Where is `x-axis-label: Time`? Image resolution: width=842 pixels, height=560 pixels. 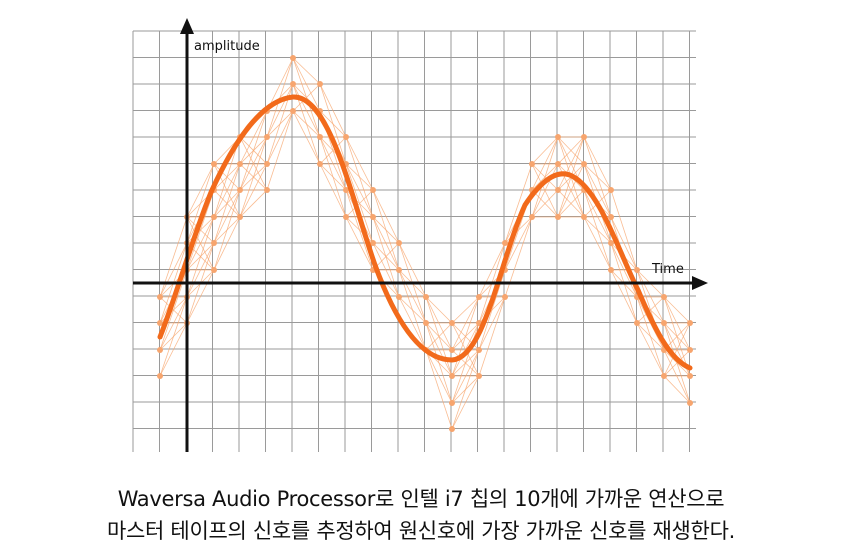 x-axis-label: Time is located at coordinates (667, 269).